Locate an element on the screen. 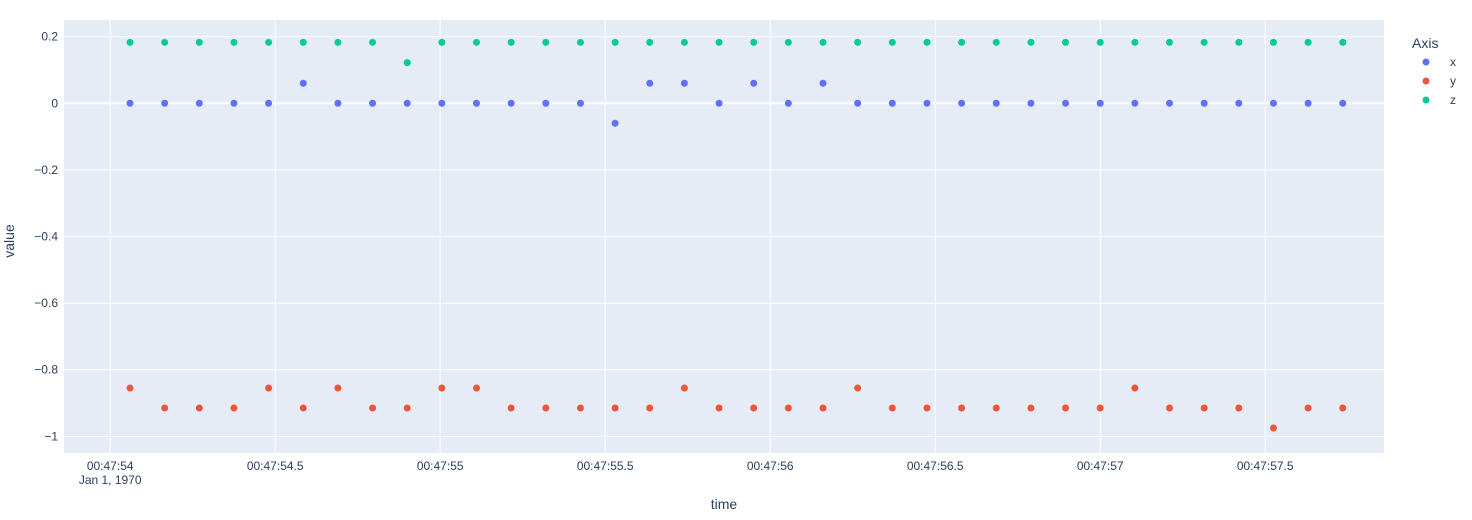 The width and height of the screenshot is (1472, 520). legend-item-z: z is located at coordinates (1439, 100).